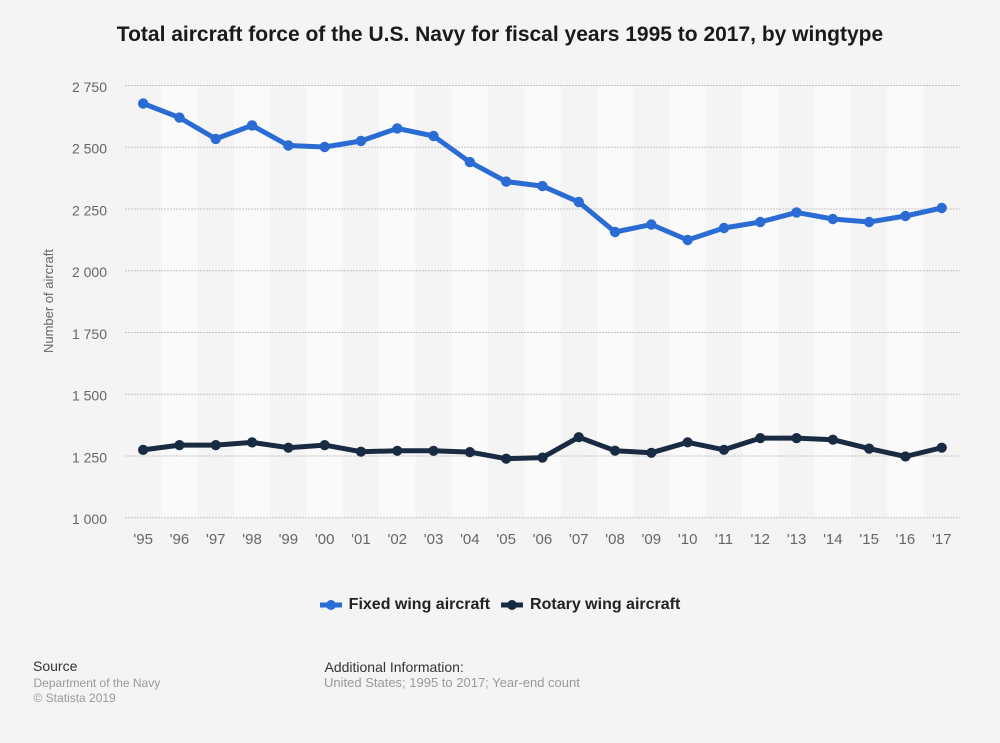  What do you see at coordinates (688, 539) in the screenshot?
I see `svg-text: '10` at bounding box center [688, 539].